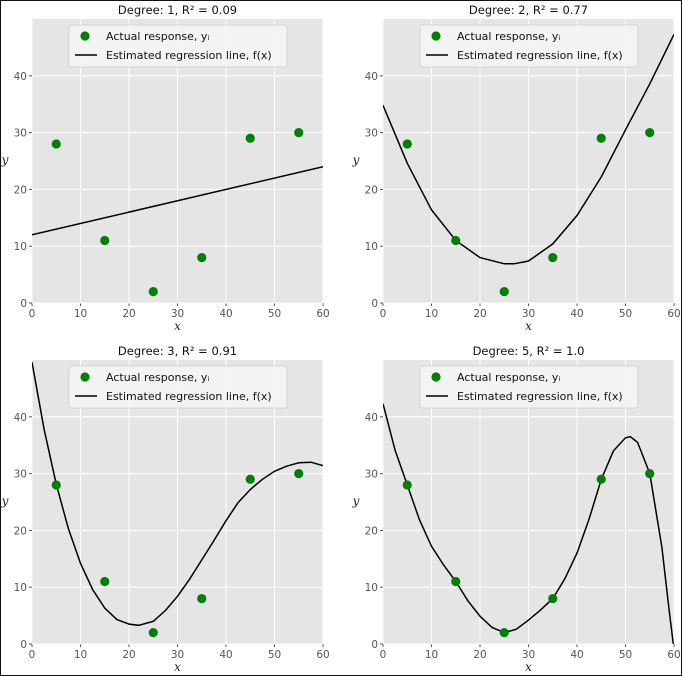  I want to click on subplot-title: Degree: 3, R² = 0.91, so click(177, 351).